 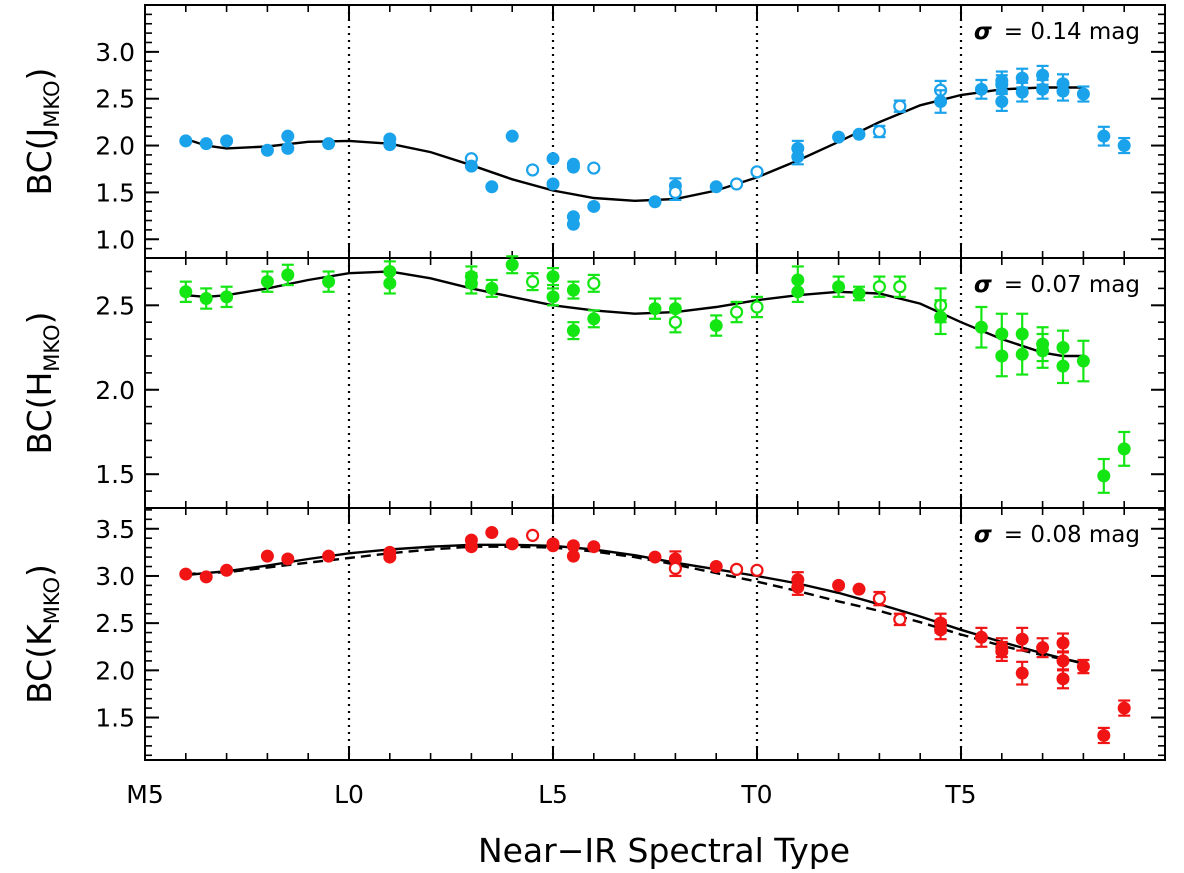 What do you see at coordinates (39, 162) in the screenshot?
I see `y-label-main: BC(J` at bounding box center [39, 162].